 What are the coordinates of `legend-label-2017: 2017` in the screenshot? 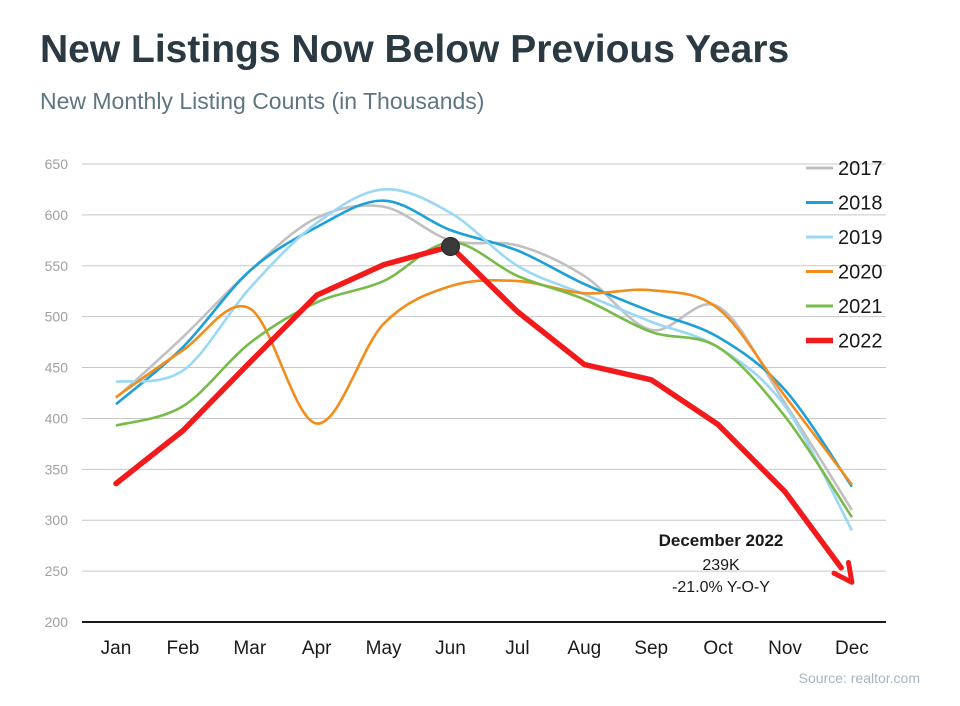 It's located at (860, 169).